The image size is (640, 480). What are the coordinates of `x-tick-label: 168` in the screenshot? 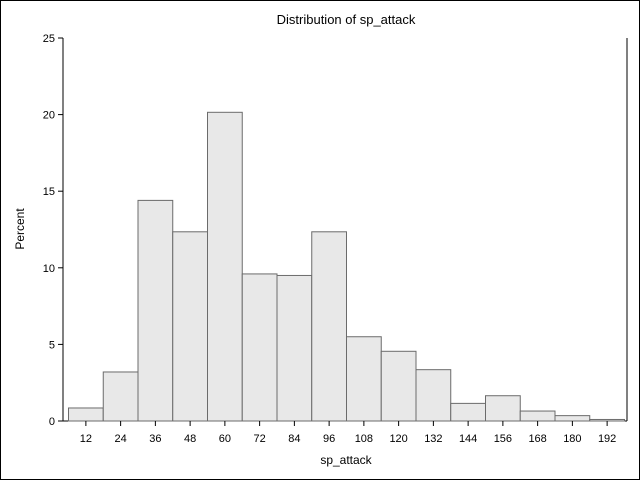 It's located at (537, 439).